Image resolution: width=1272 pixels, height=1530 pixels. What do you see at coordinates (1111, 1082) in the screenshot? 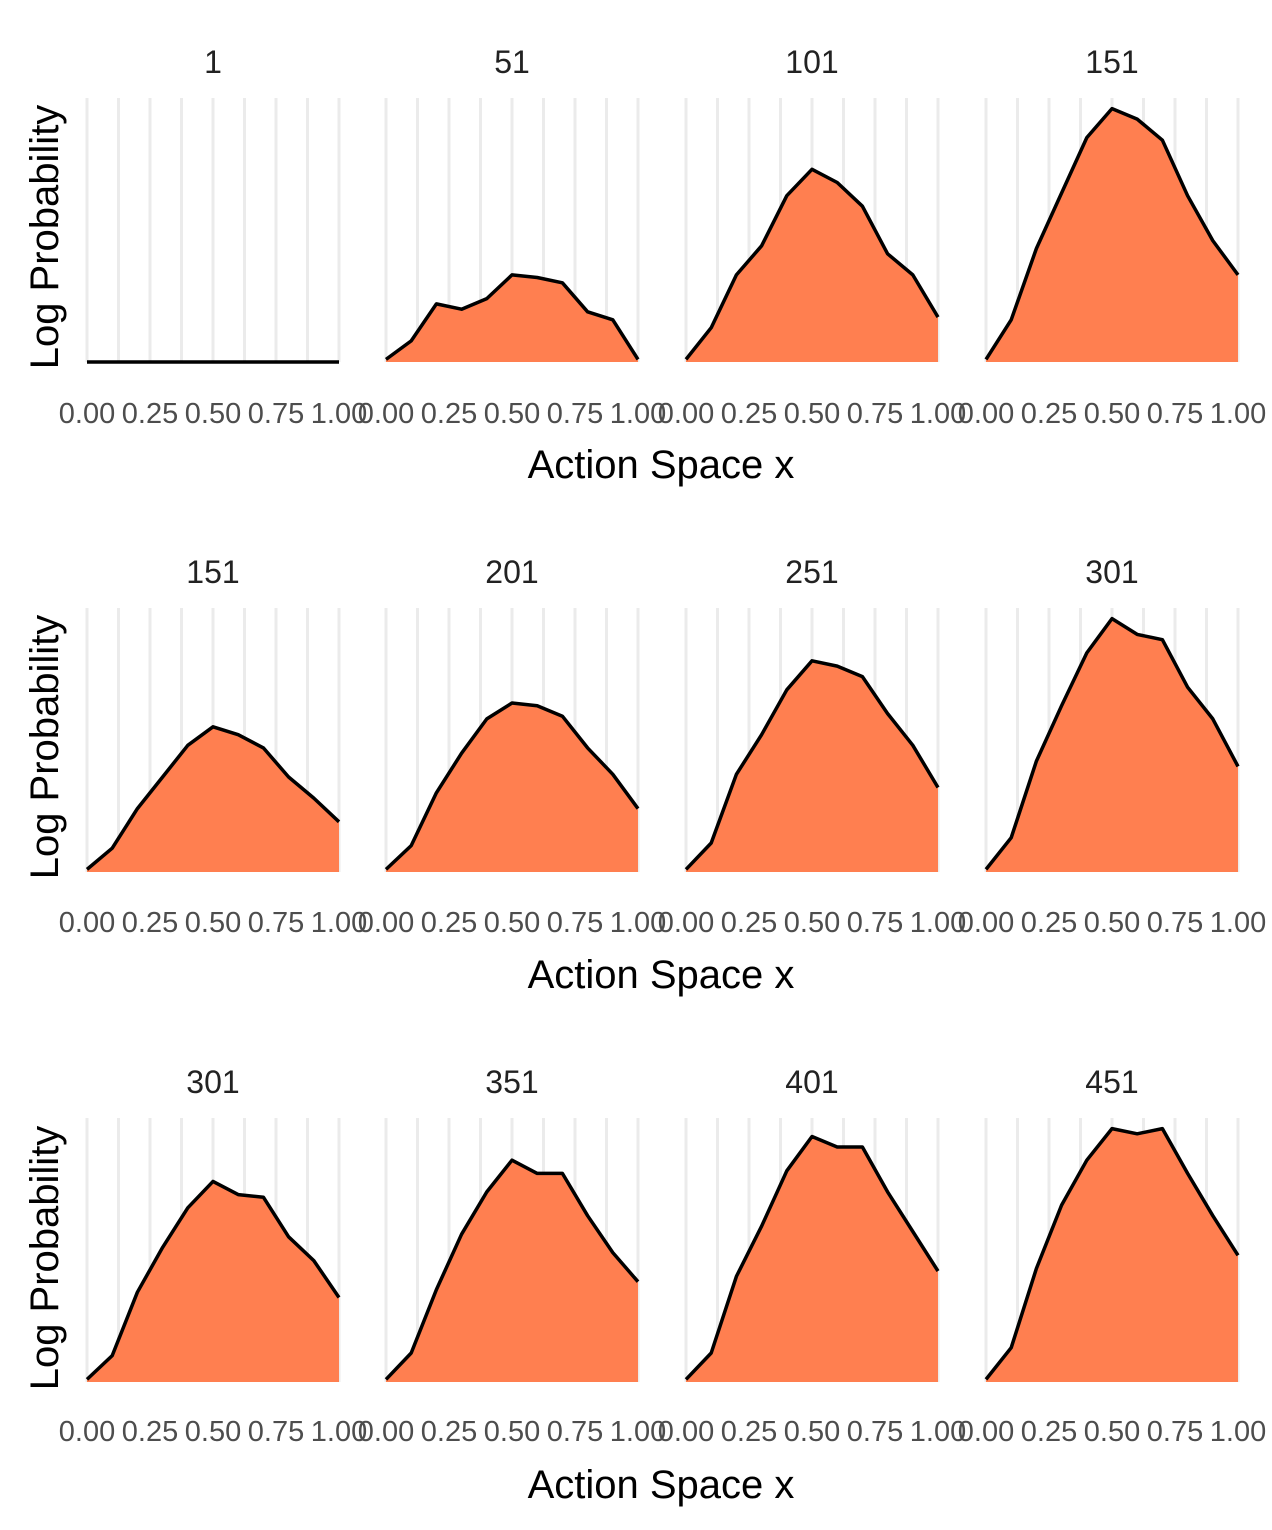
I see `panel-title: 451` at bounding box center [1111, 1082].